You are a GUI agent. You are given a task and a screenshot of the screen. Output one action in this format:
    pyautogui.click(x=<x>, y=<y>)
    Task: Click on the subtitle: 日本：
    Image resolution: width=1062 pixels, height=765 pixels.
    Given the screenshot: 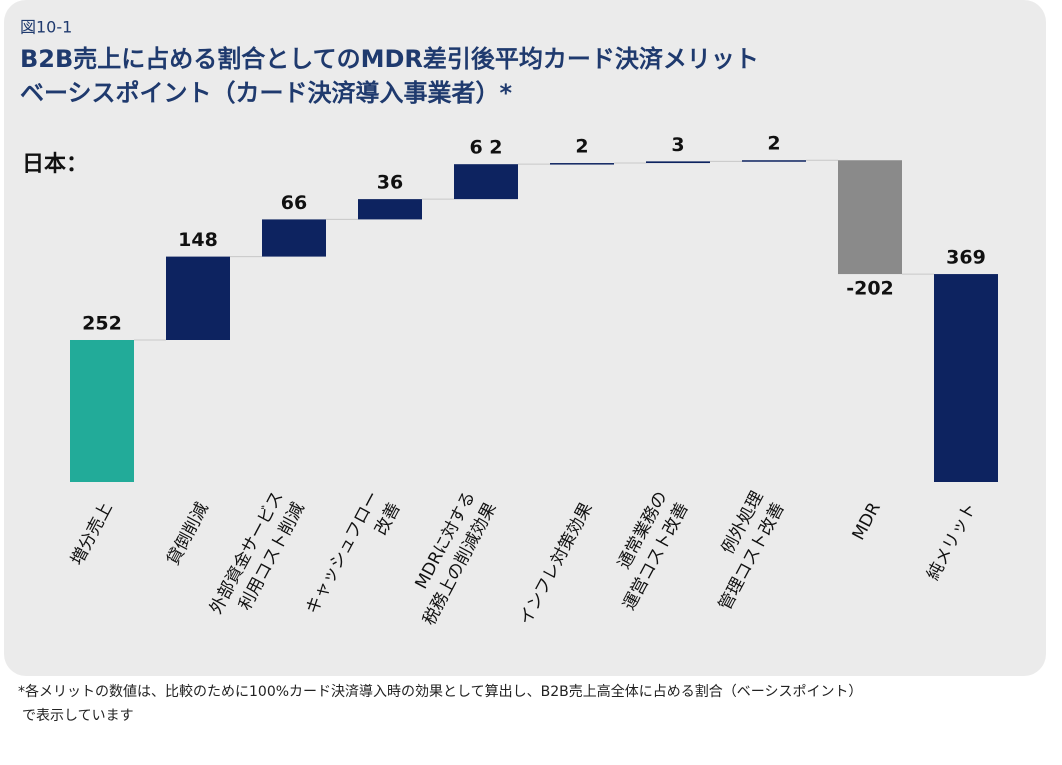 What is the action you would take?
    pyautogui.click(x=55, y=164)
    